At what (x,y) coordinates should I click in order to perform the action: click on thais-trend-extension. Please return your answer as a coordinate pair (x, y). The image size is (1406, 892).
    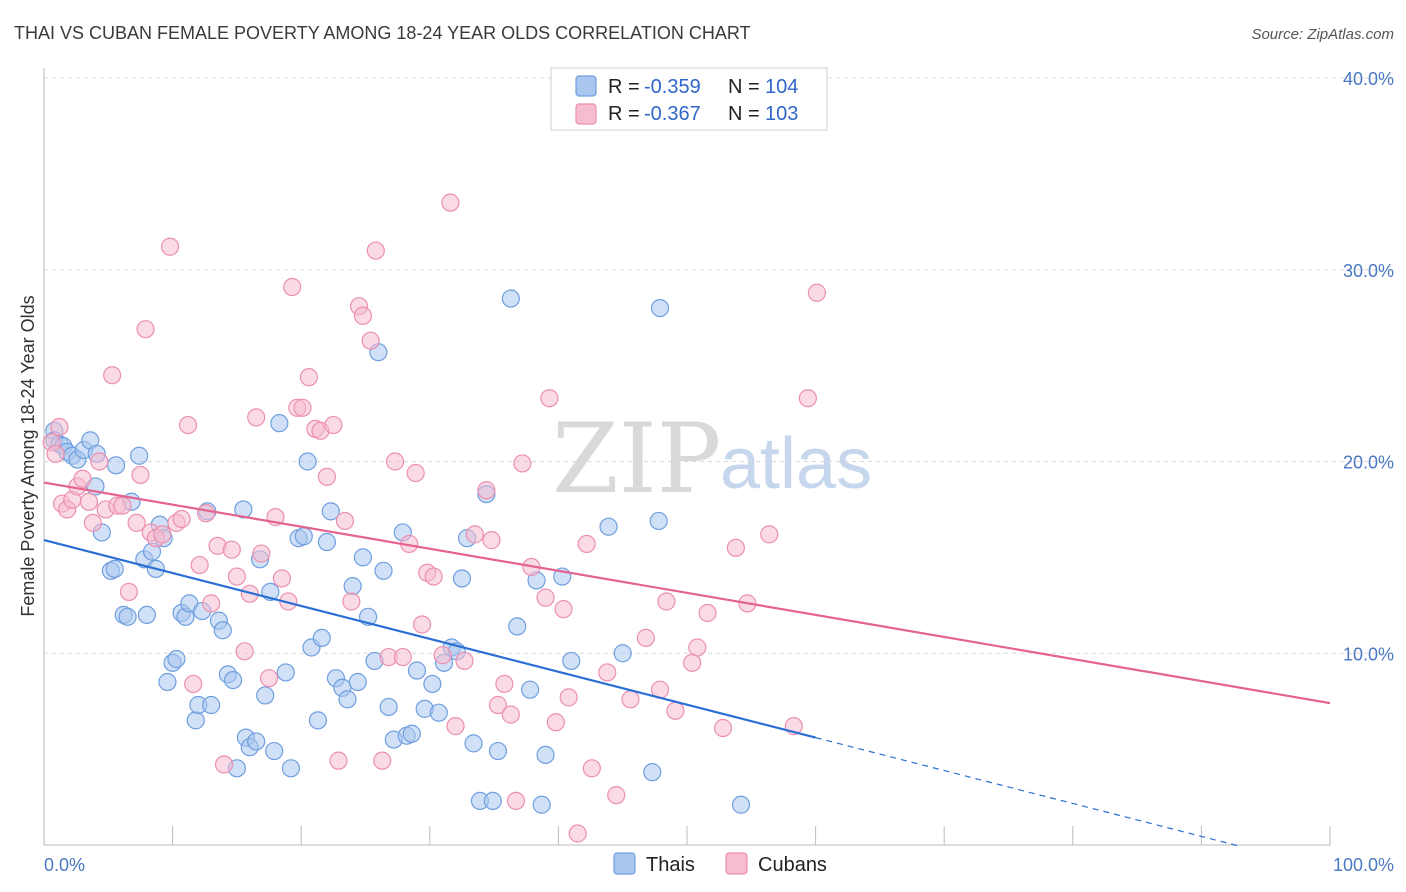
    Looking at the image, I should click on (1028, 792).